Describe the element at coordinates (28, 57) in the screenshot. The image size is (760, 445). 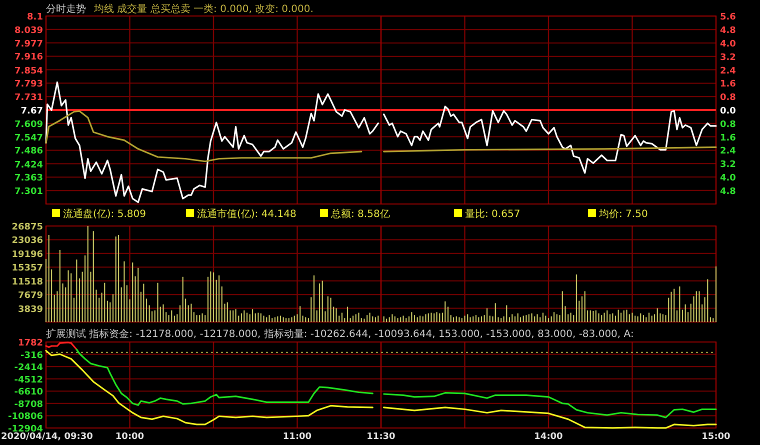
I see `y-tick-label: 7.916` at that location.